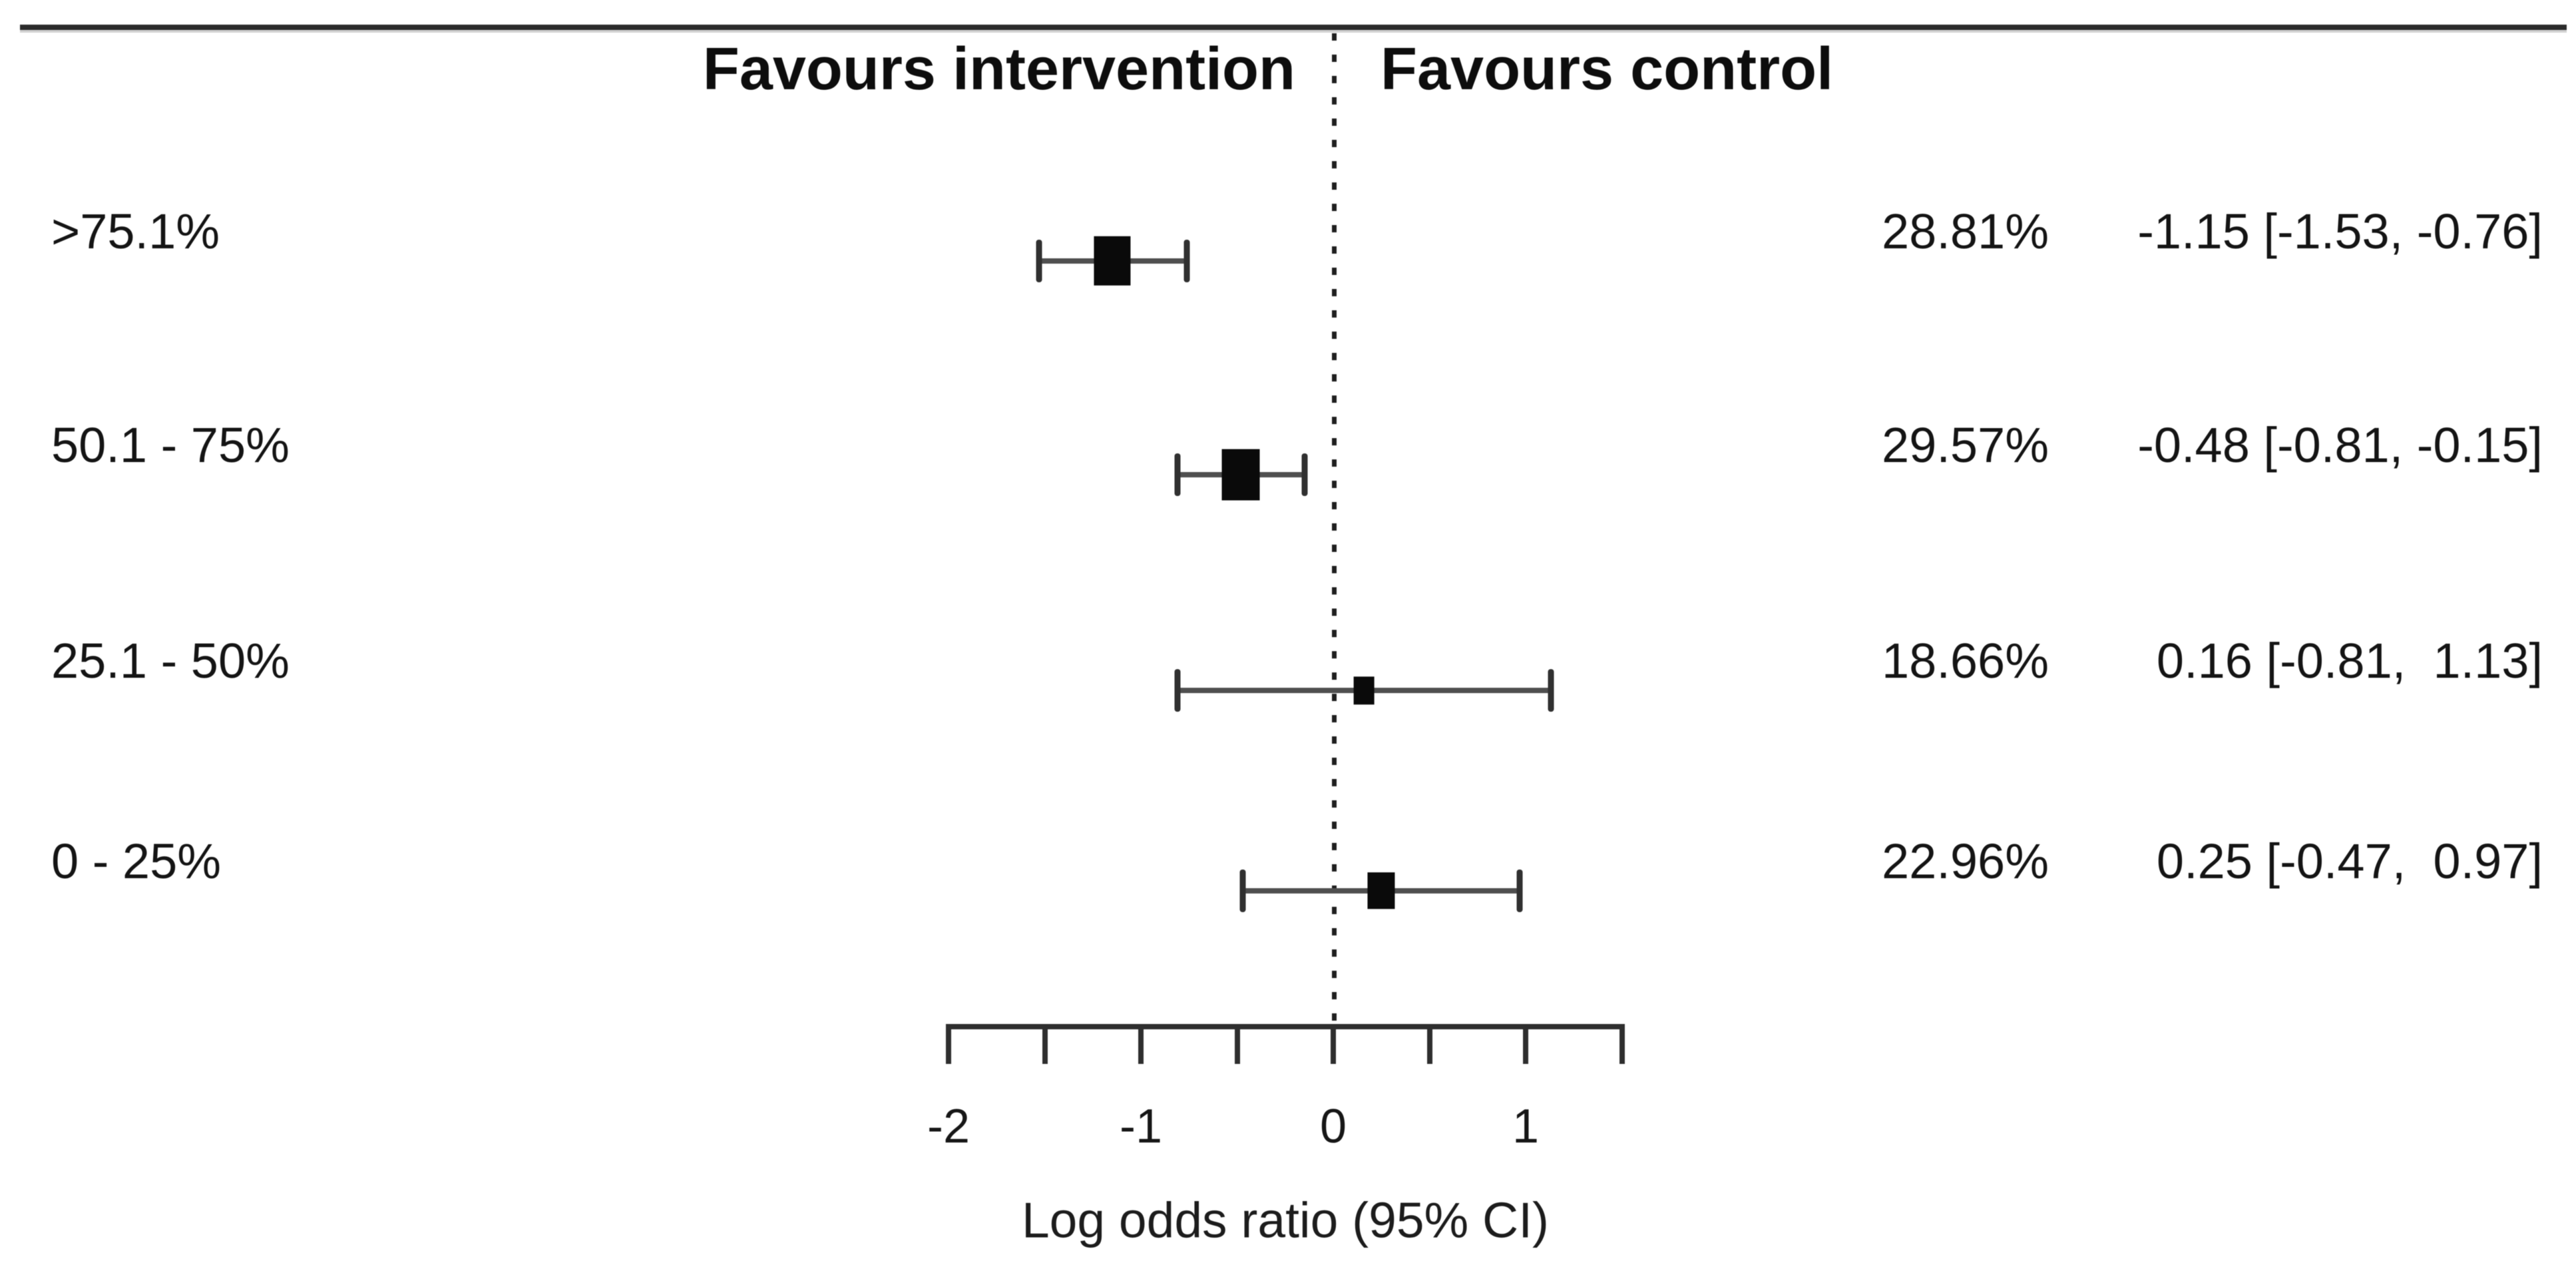  Describe the element at coordinates (1526, 1126) in the screenshot. I see `axis-tick-label: 1` at that location.